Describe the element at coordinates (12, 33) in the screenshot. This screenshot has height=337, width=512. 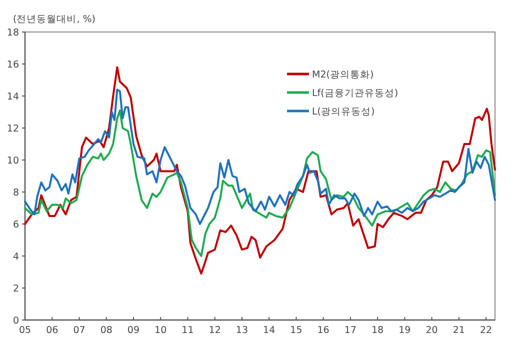
I see `y-tick-label: 18` at that location.